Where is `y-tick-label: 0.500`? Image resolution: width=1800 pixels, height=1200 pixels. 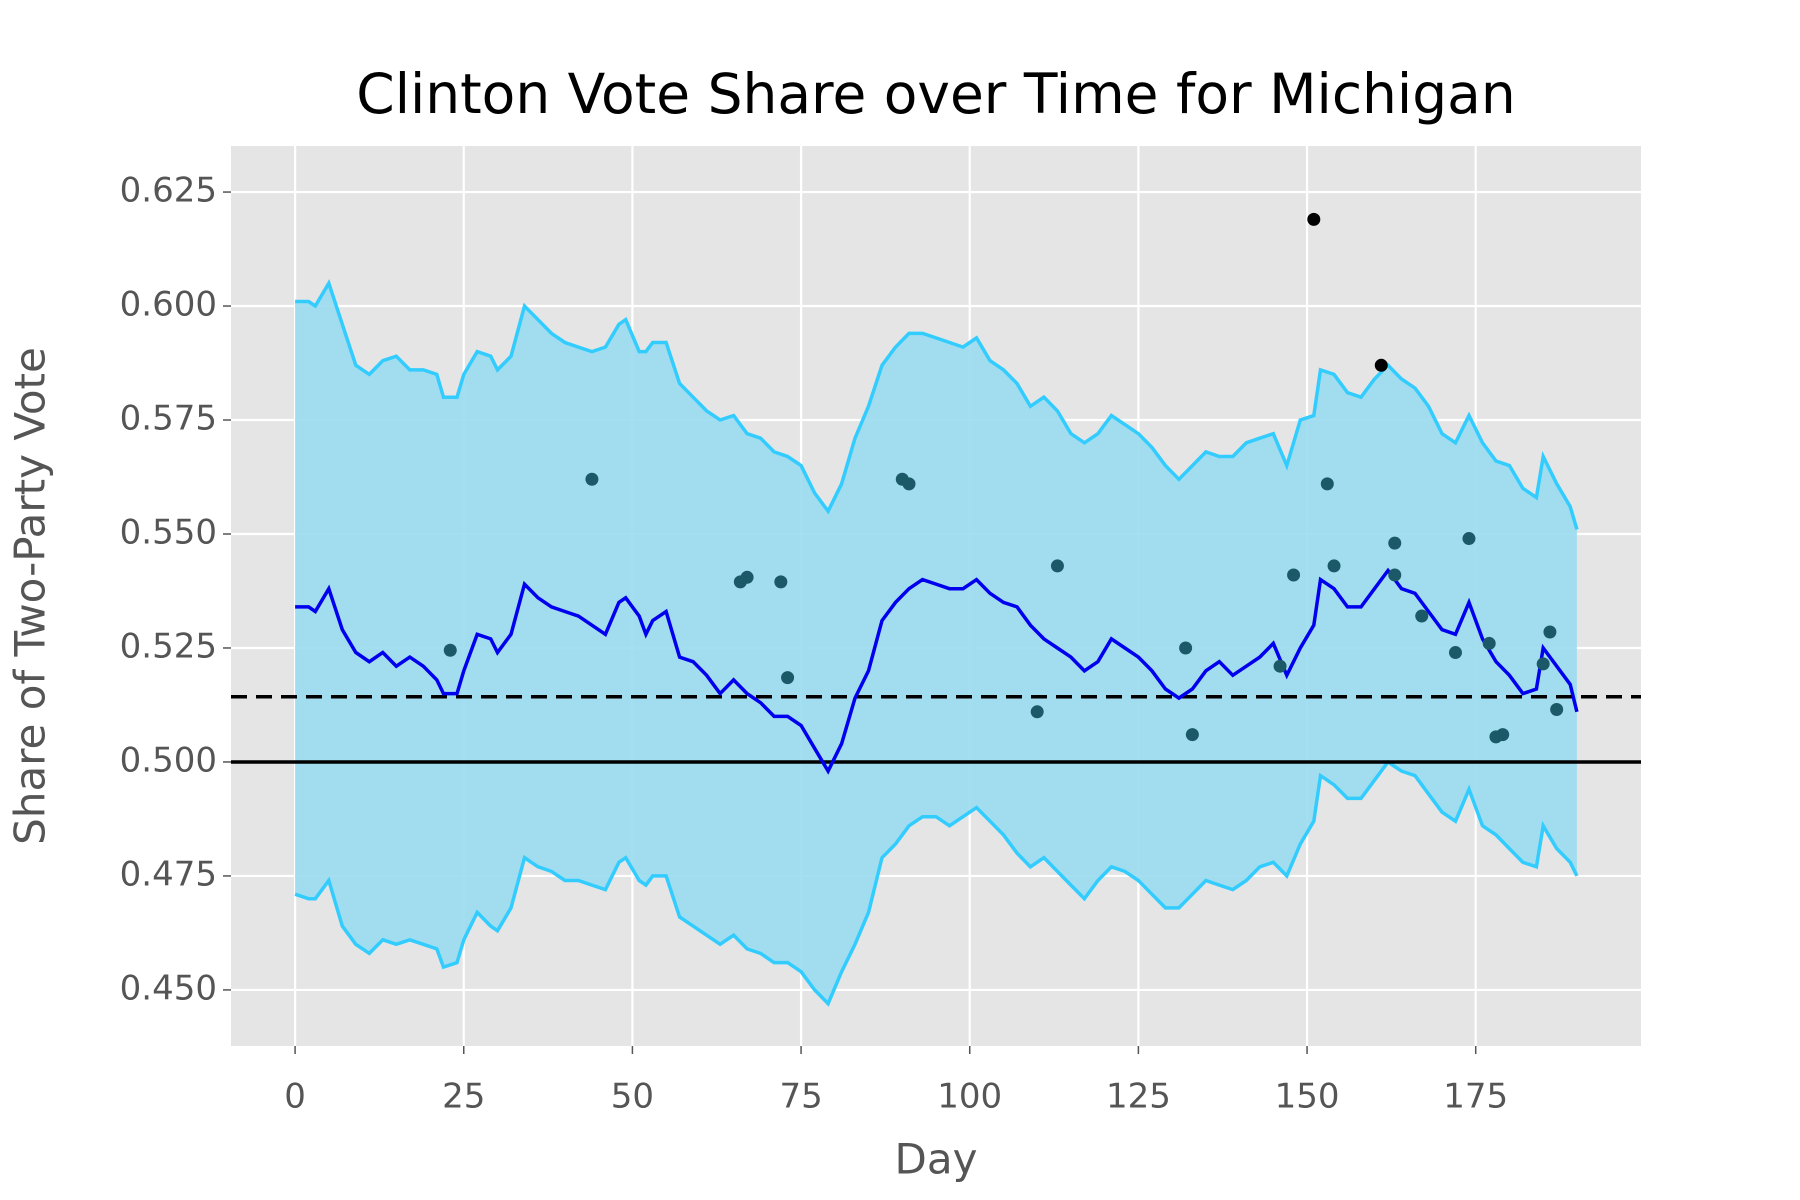 y-tick-label: 0.500 is located at coordinates (168, 760).